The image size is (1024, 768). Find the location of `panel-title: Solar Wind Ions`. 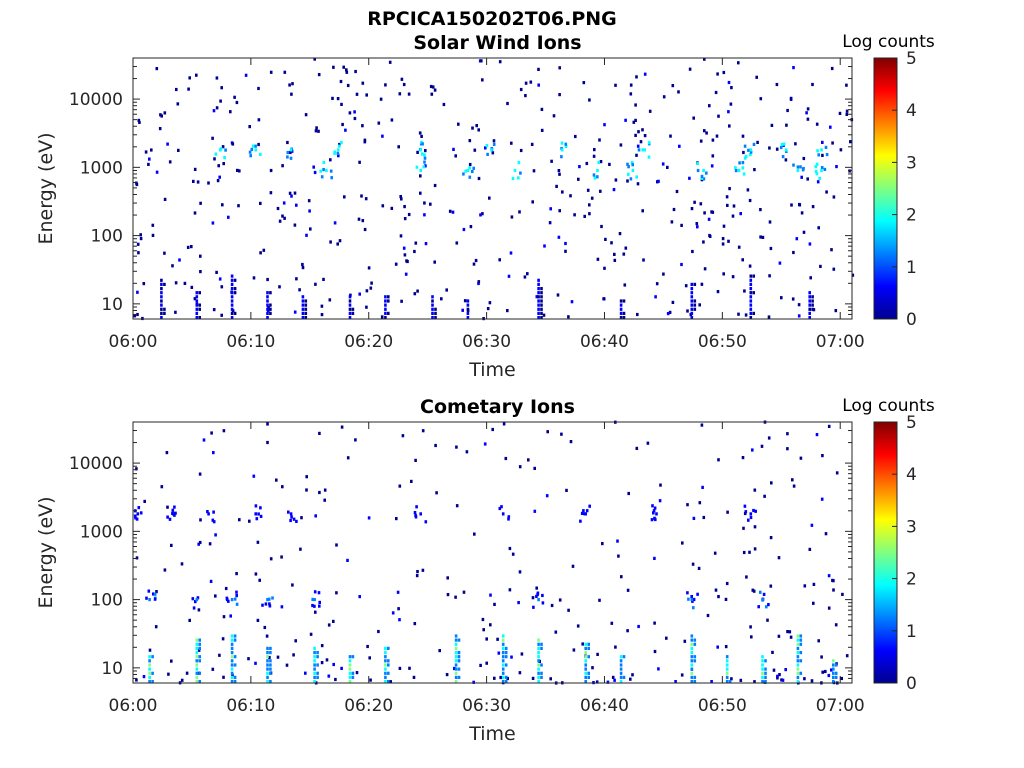

panel-title: Solar Wind Ions is located at coordinates (497, 43).